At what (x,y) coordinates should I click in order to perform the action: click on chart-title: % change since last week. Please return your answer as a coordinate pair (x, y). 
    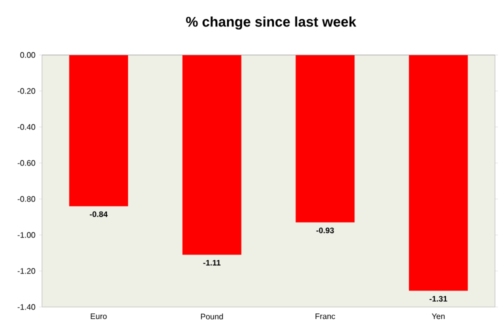
    Looking at the image, I should click on (271, 23).